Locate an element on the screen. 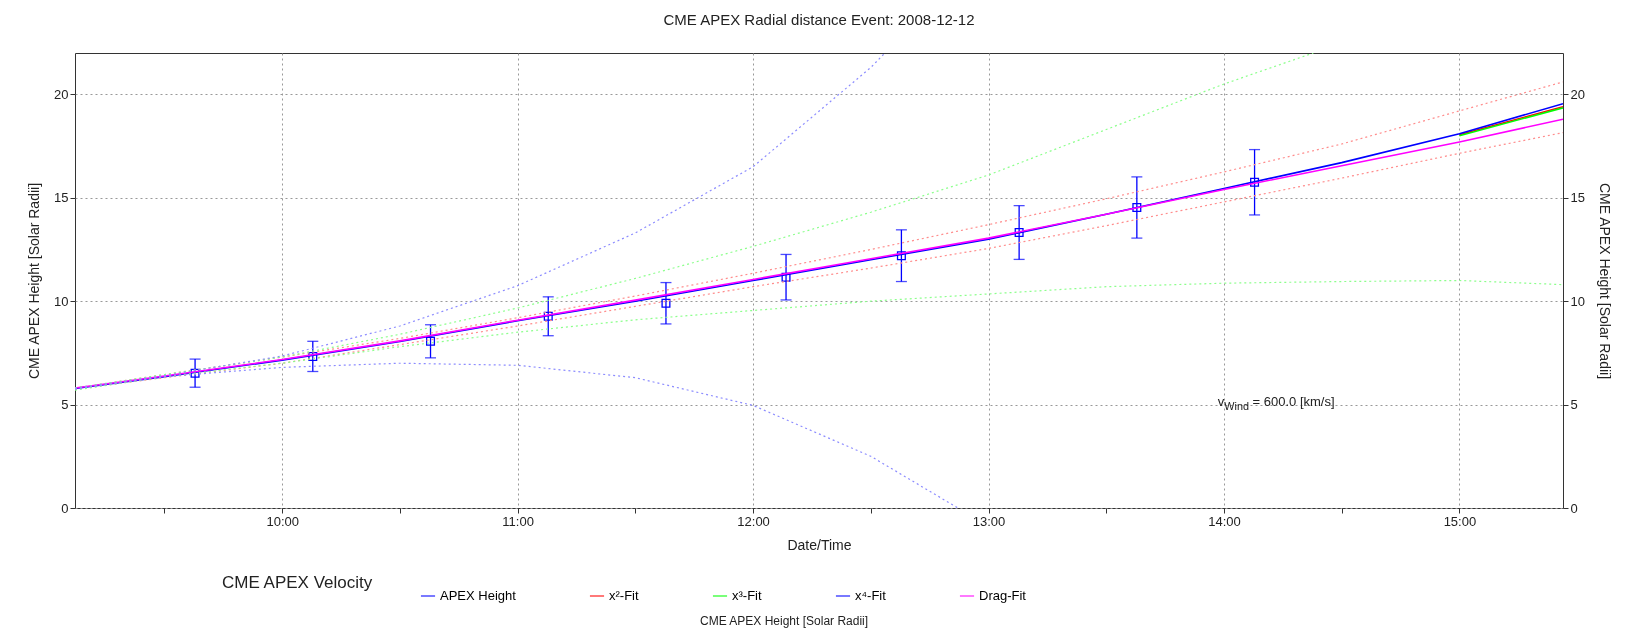  chart-title: CME APEX Radial distance Event: 2008-12-12 is located at coordinates (819, 20).